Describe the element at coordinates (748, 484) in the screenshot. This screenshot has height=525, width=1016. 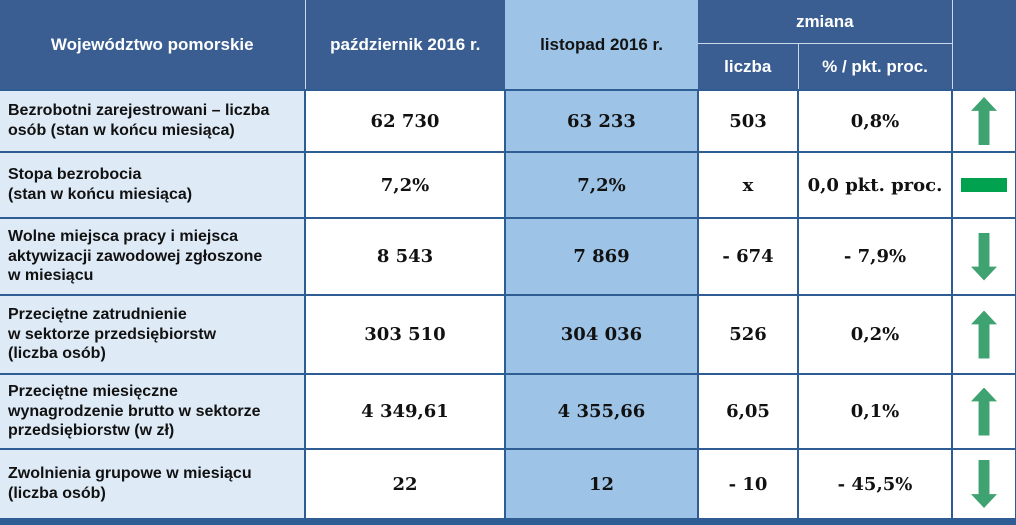
I see `cell-change-number: - 10` at that location.